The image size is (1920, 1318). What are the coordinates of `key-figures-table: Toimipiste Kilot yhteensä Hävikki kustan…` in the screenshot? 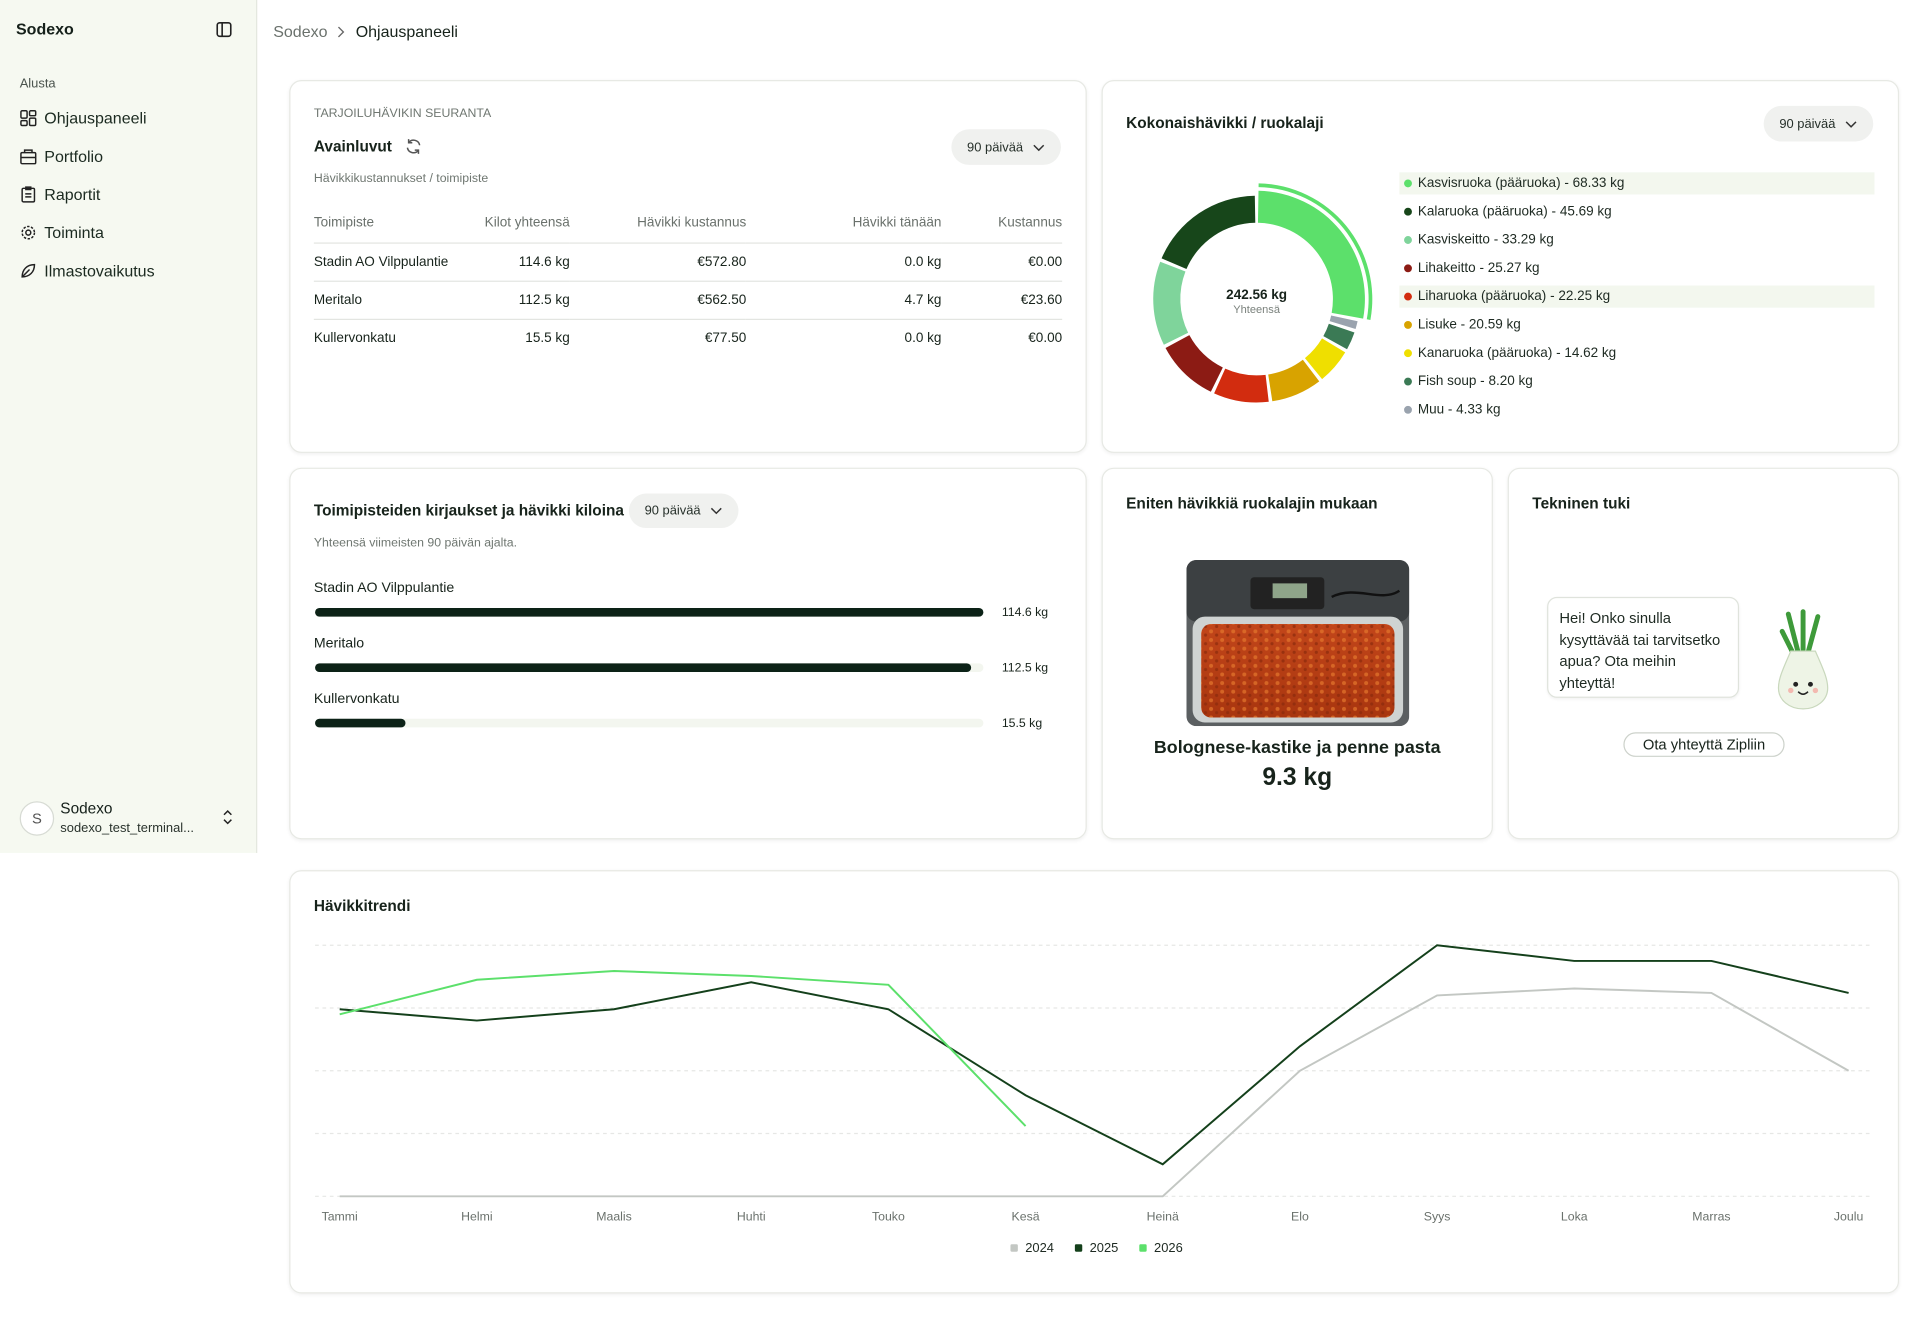 It's located at (688, 285).